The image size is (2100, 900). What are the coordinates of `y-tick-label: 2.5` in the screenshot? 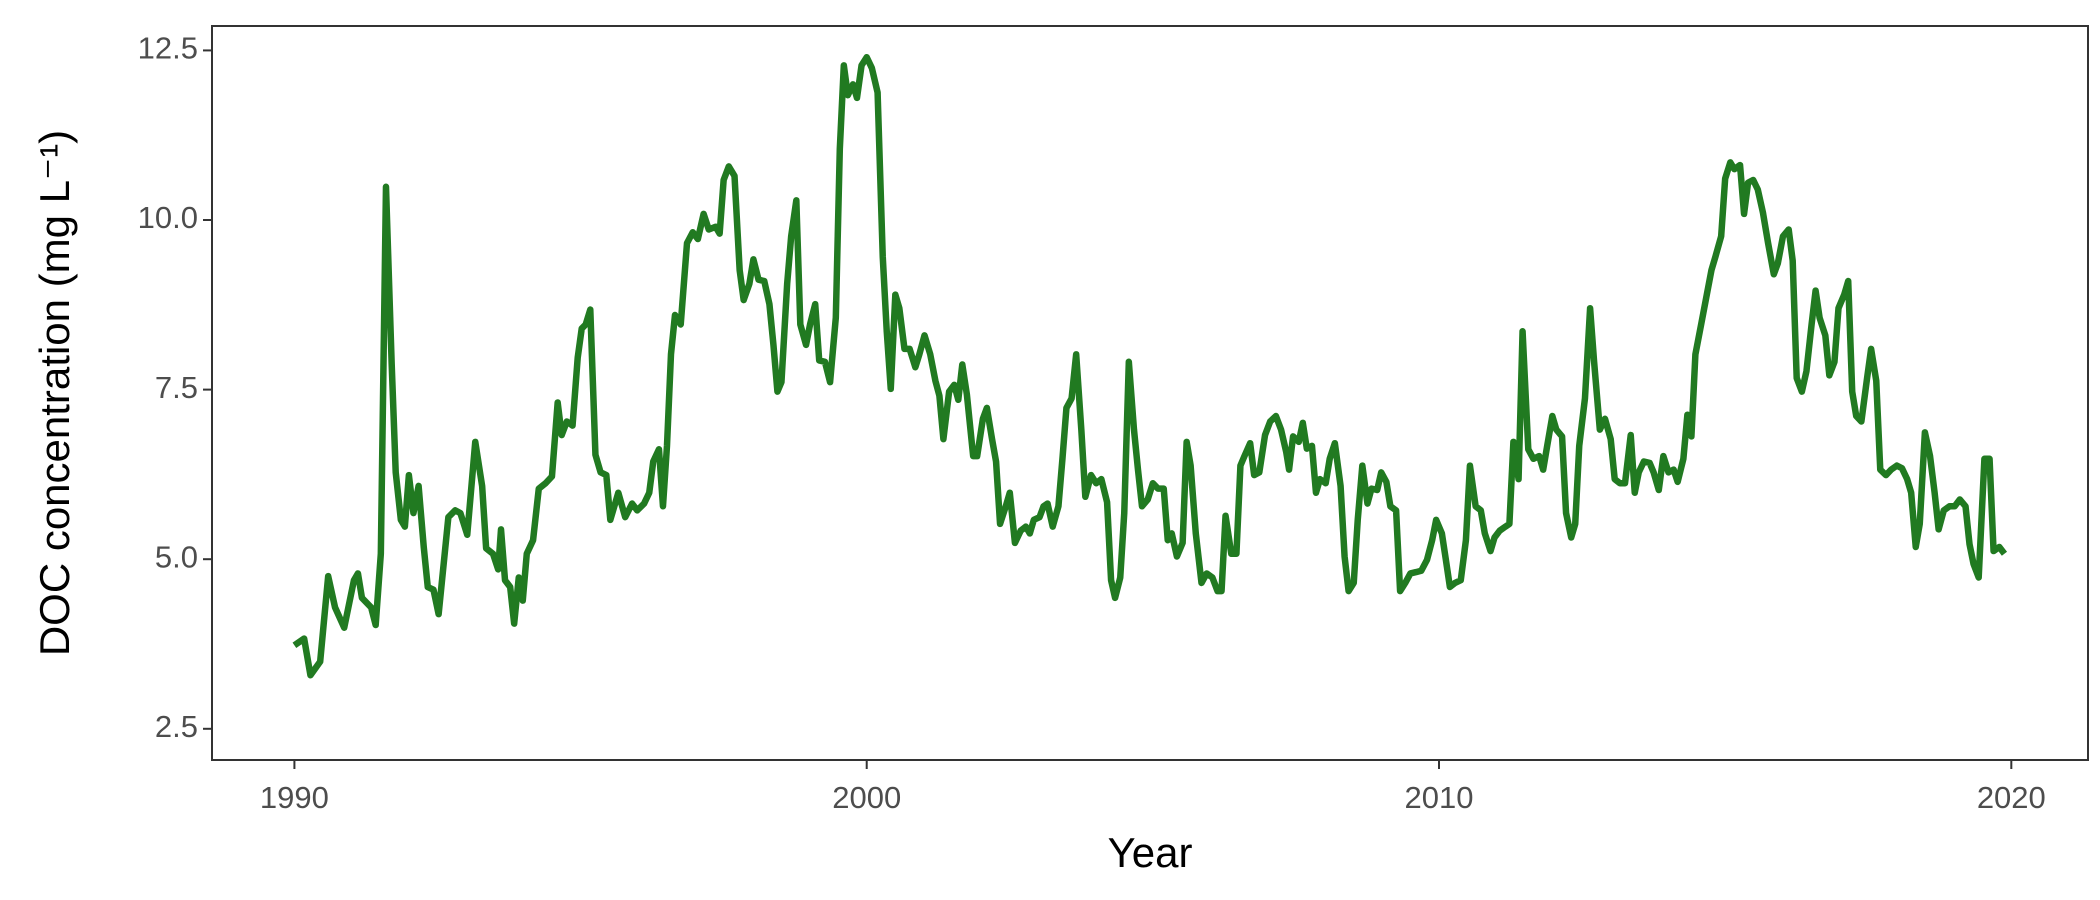 It's located at (176, 726).